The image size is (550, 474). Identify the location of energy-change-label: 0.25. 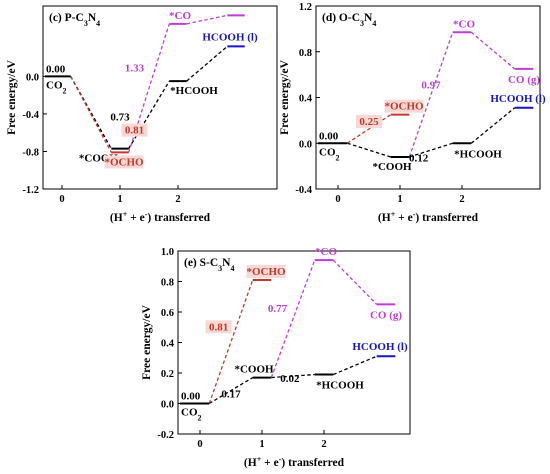
(369, 122).